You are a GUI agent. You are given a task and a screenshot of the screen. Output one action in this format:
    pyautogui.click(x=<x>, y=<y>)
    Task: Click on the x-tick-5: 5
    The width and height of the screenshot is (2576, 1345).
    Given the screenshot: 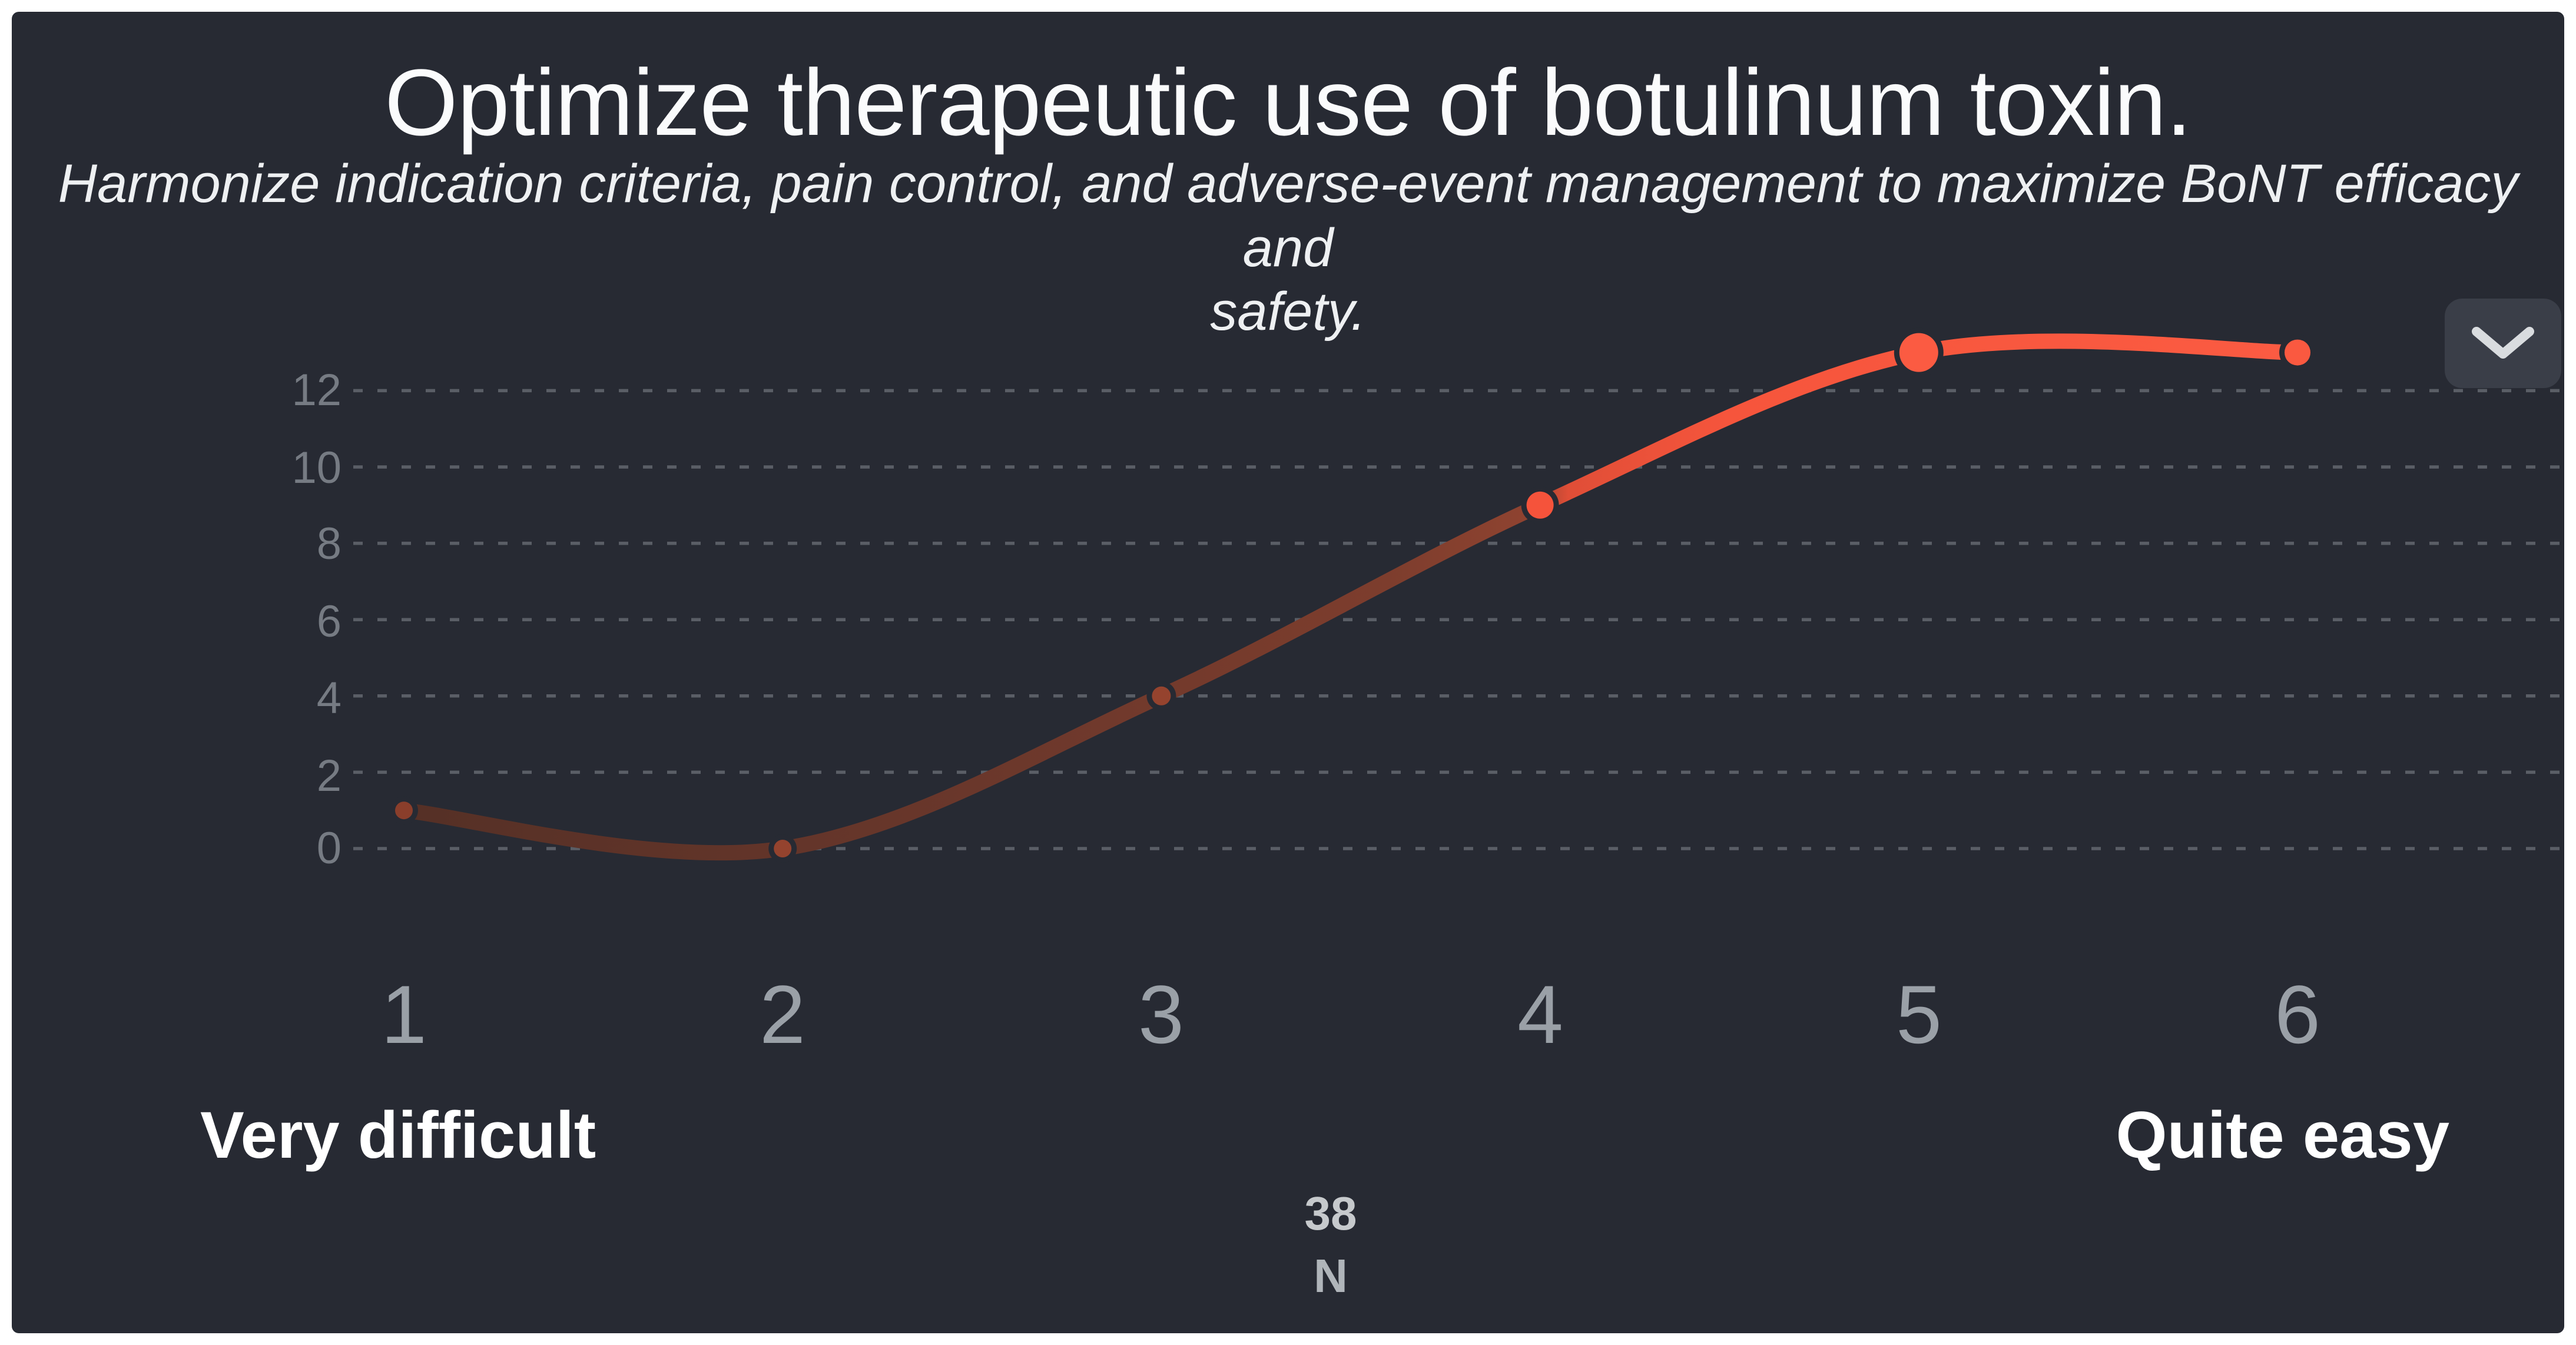 What is the action you would take?
    pyautogui.click(x=1919, y=1014)
    